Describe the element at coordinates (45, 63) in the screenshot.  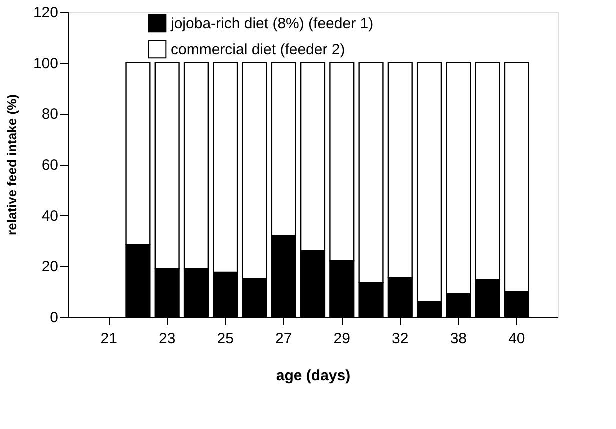
I see `y-tick-label: 100` at that location.